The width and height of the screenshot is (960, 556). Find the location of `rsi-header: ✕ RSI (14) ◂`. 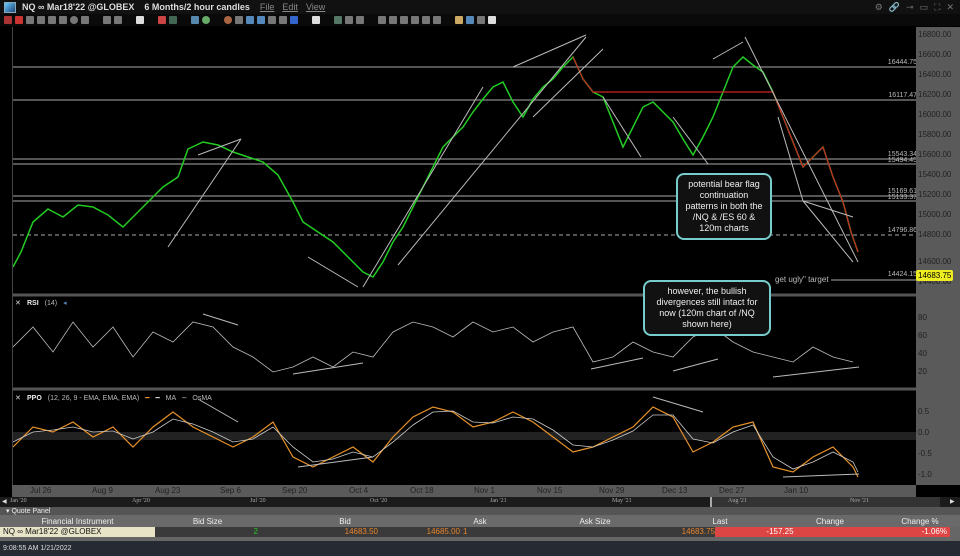

rsi-header: ✕ RSI (14) ◂ is located at coordinates (41, 303).